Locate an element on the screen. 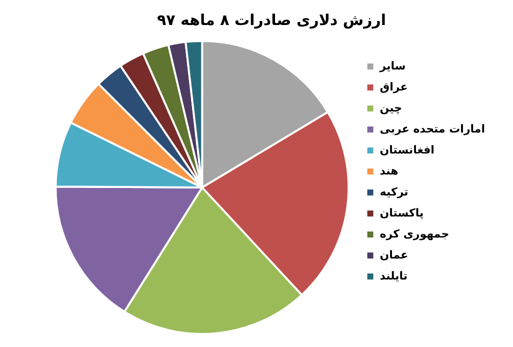 This screenshot has width=513, height=347. legend-label: ترکیه is located at coordinates (394, 191).